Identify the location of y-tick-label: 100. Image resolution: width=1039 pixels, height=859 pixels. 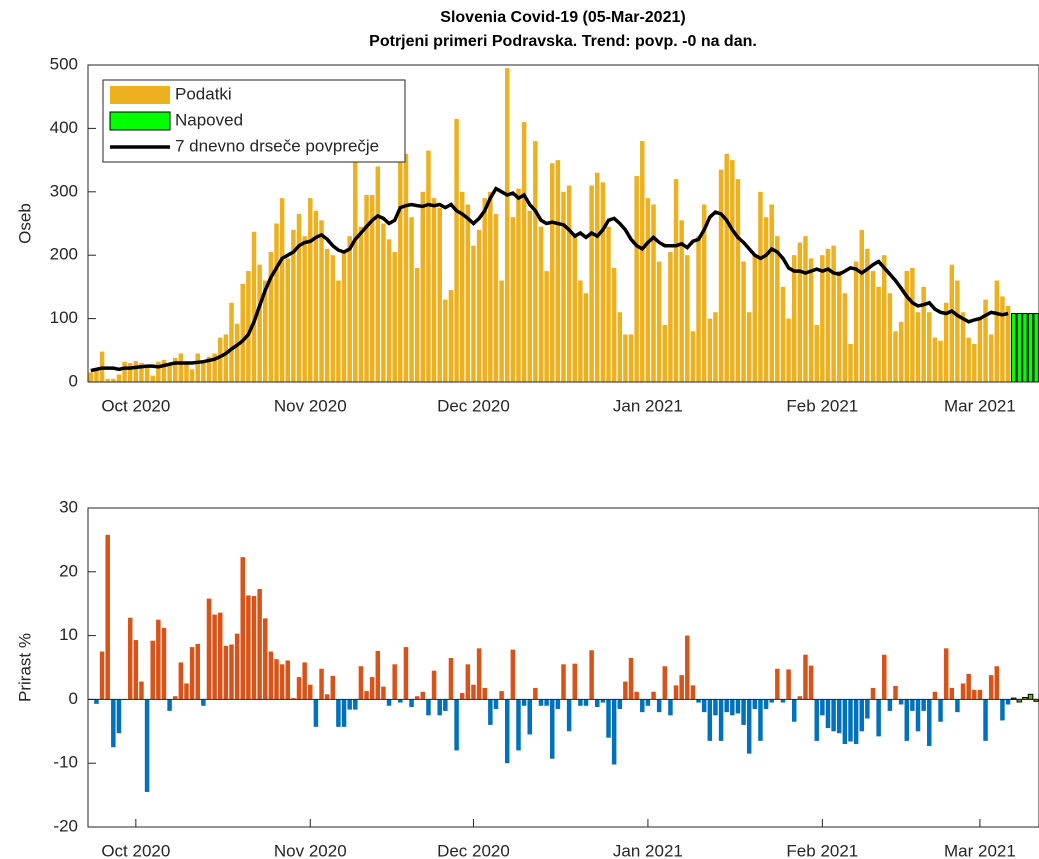
(64, 317).